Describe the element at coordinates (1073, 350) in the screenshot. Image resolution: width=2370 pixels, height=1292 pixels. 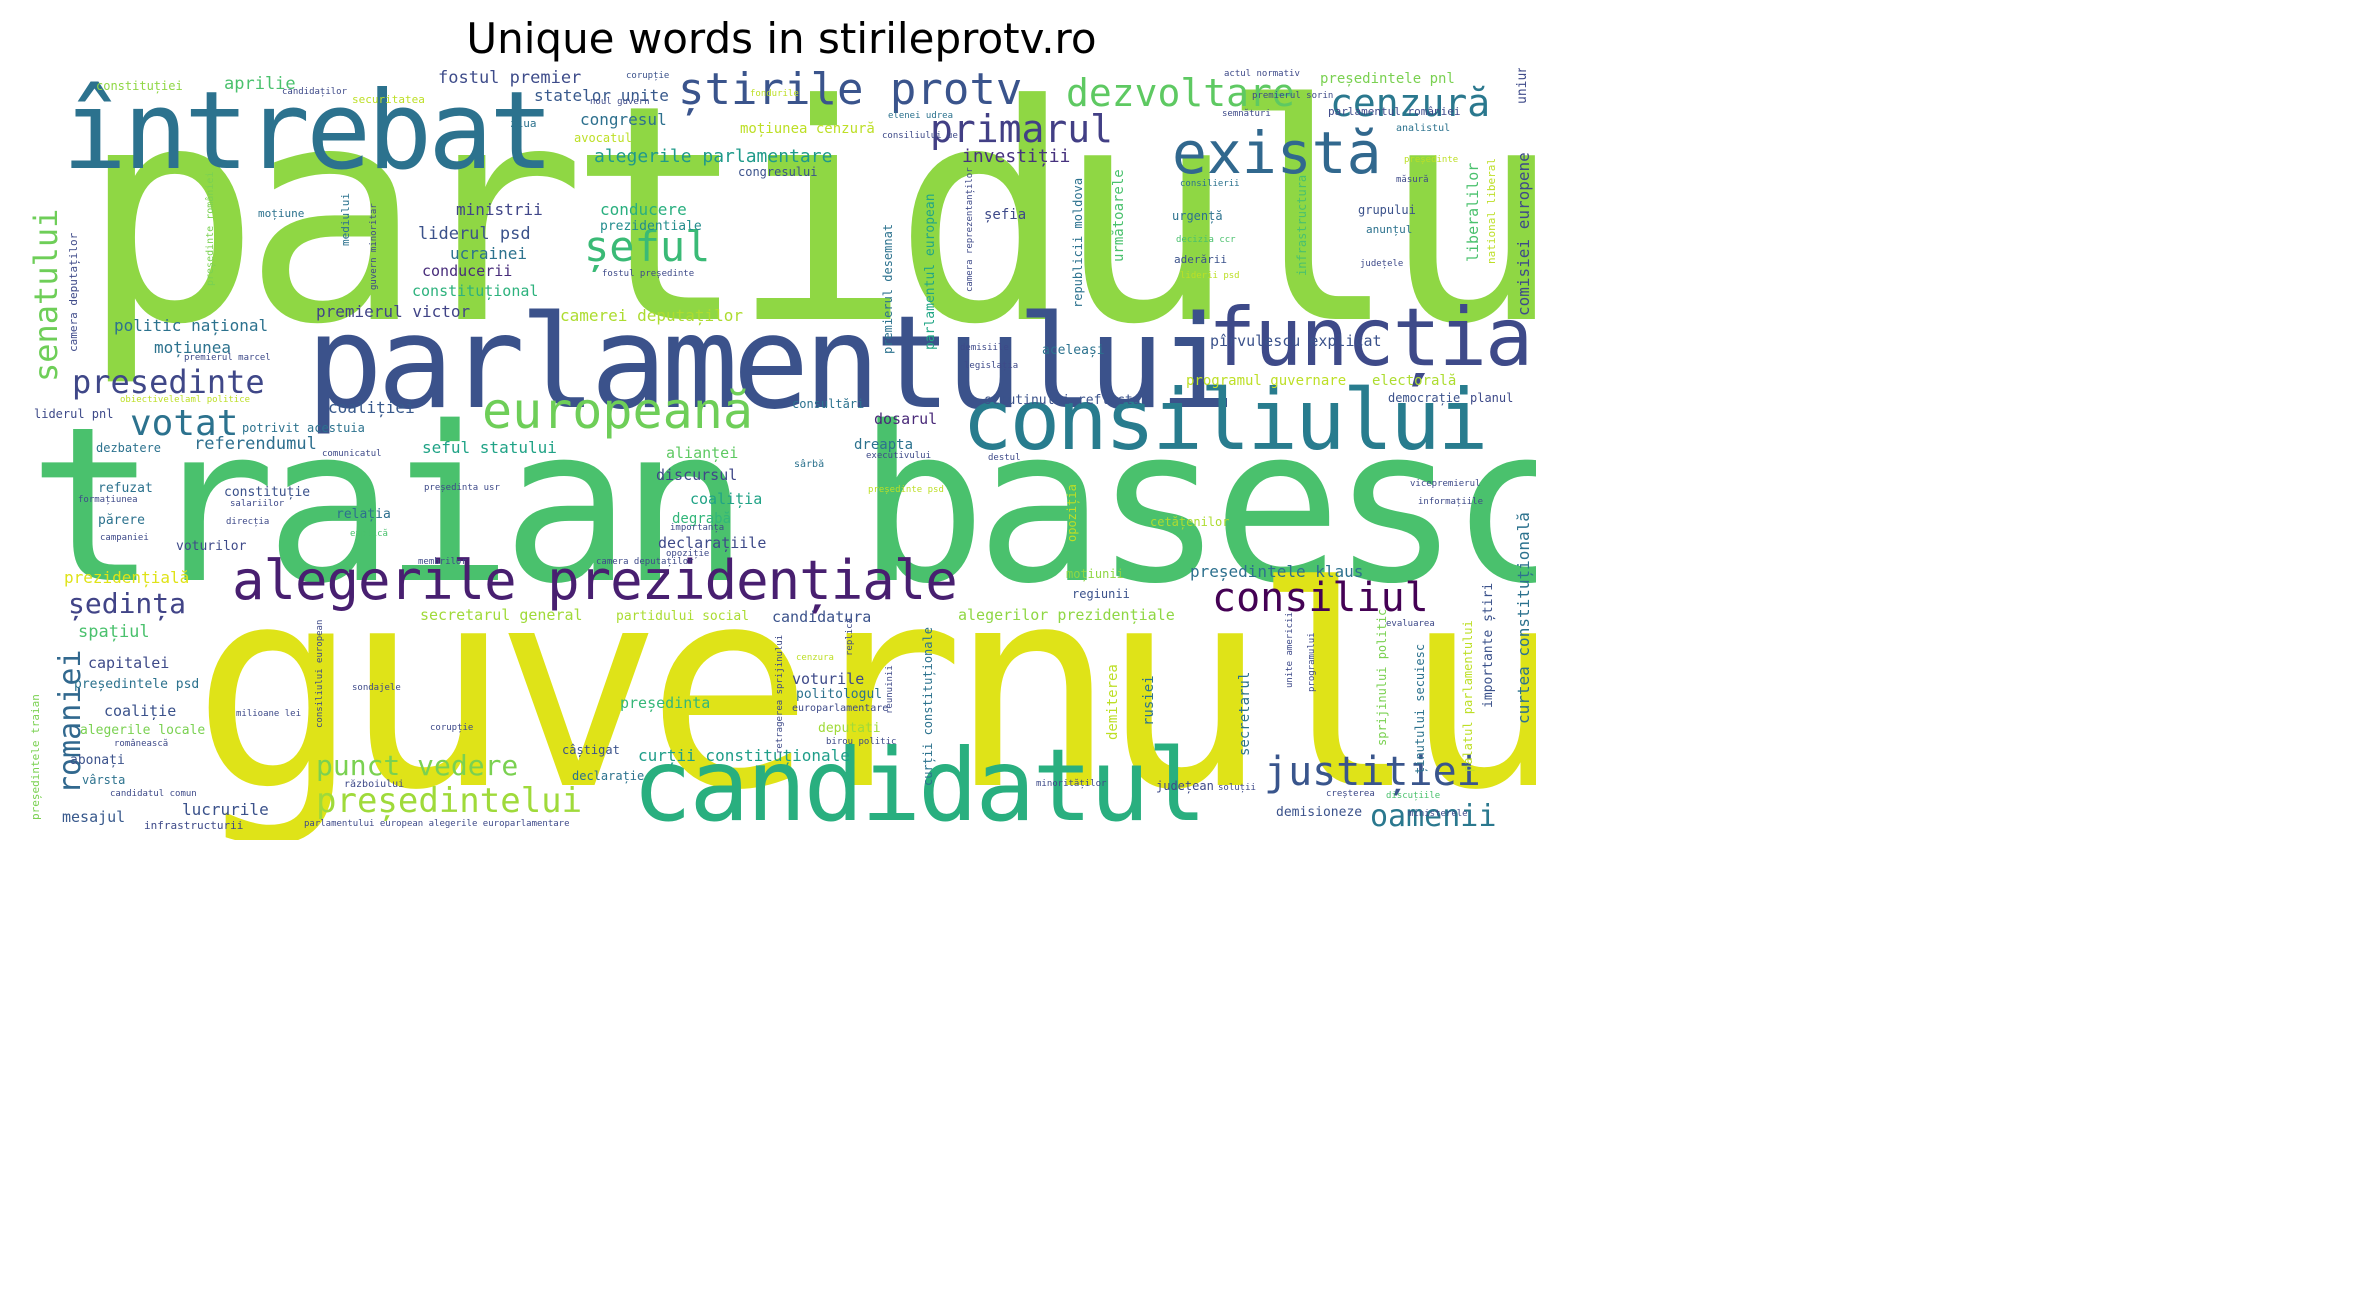
I see `word-aceleasi: aceleași` at that location.